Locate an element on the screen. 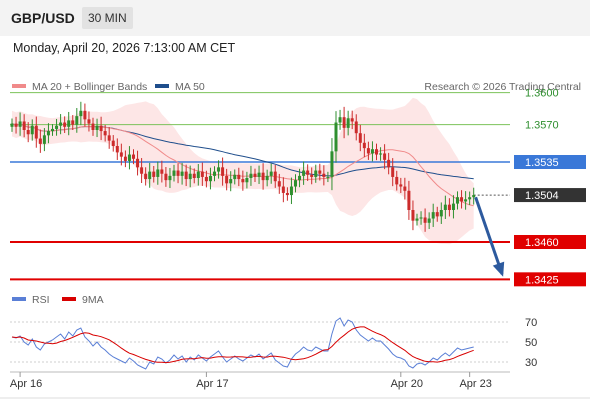 The height and width of the screenshot is (400, 590). rsi-tick-label-0: 70 is located at coordinates (531, 323).